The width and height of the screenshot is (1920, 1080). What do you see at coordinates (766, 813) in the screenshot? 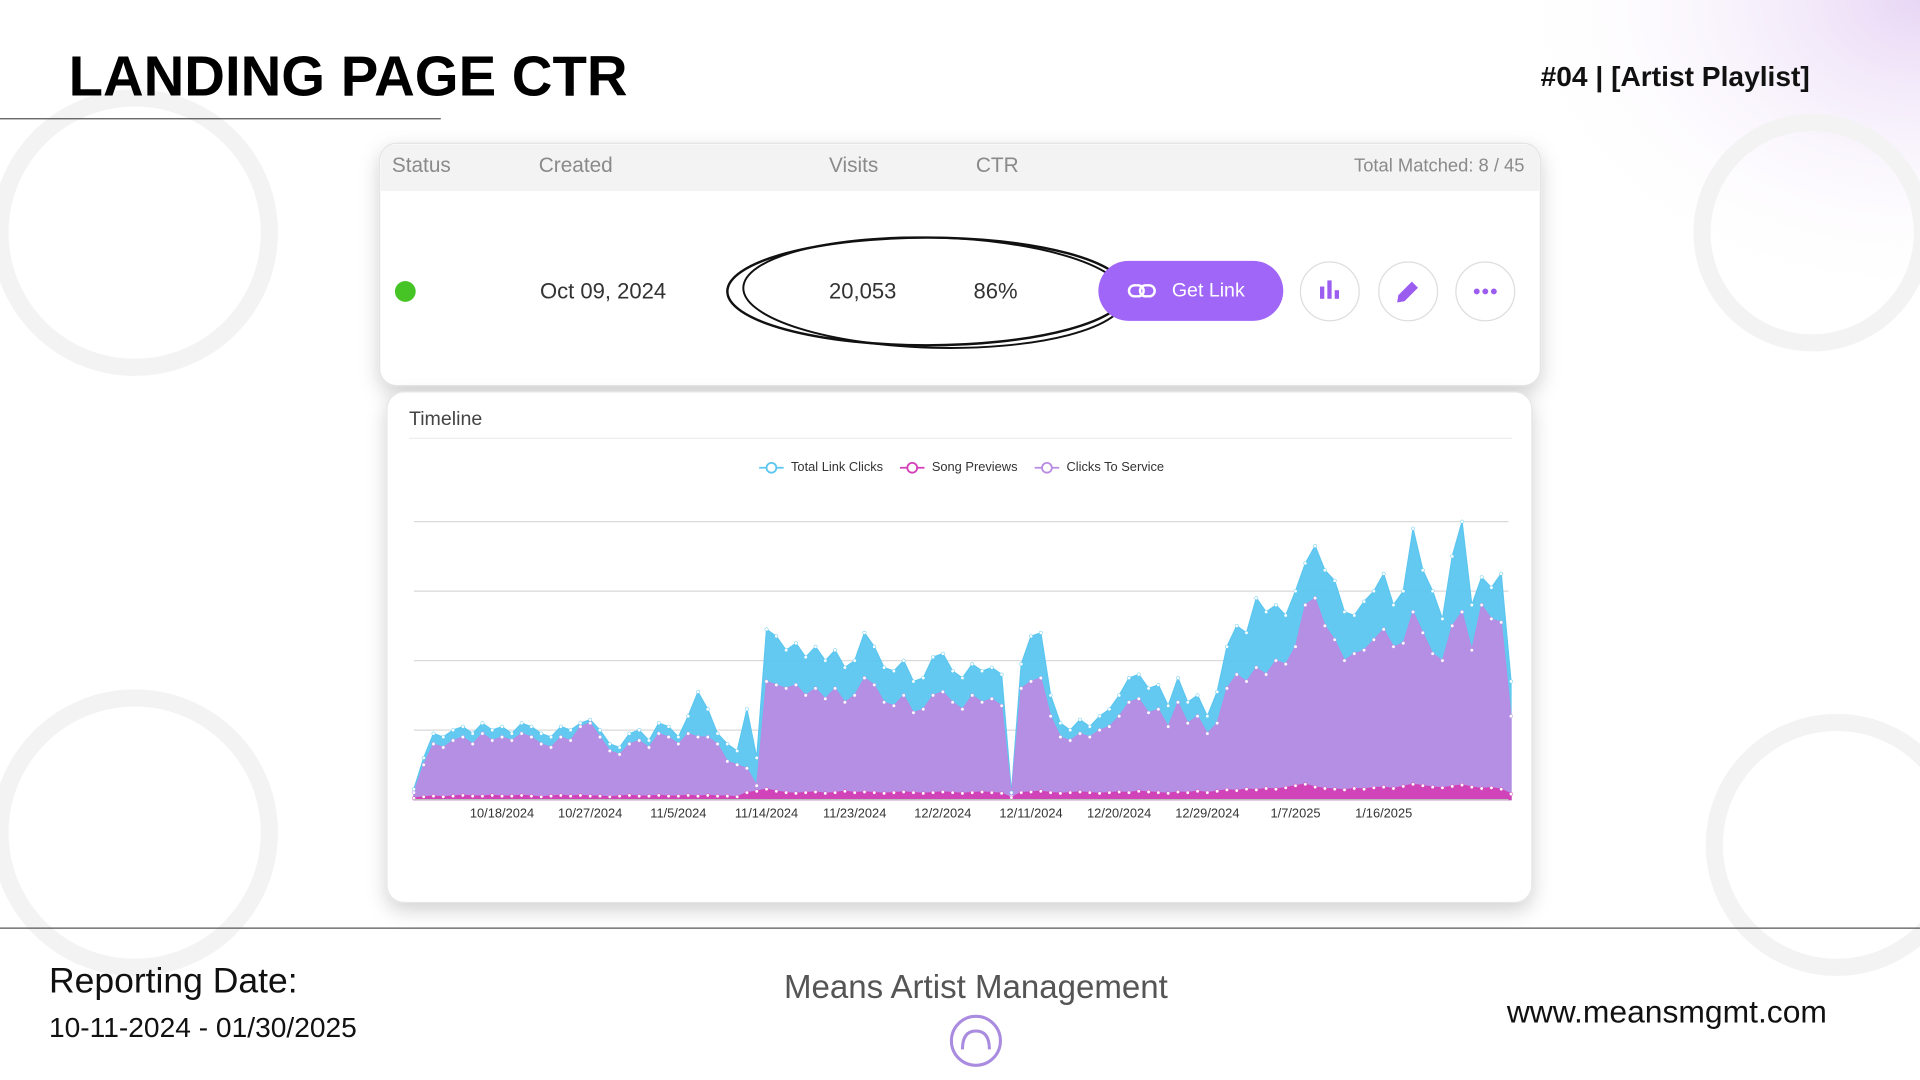
I see `x-tick-label: 11/14/2024` at bounding box center [766, 813].